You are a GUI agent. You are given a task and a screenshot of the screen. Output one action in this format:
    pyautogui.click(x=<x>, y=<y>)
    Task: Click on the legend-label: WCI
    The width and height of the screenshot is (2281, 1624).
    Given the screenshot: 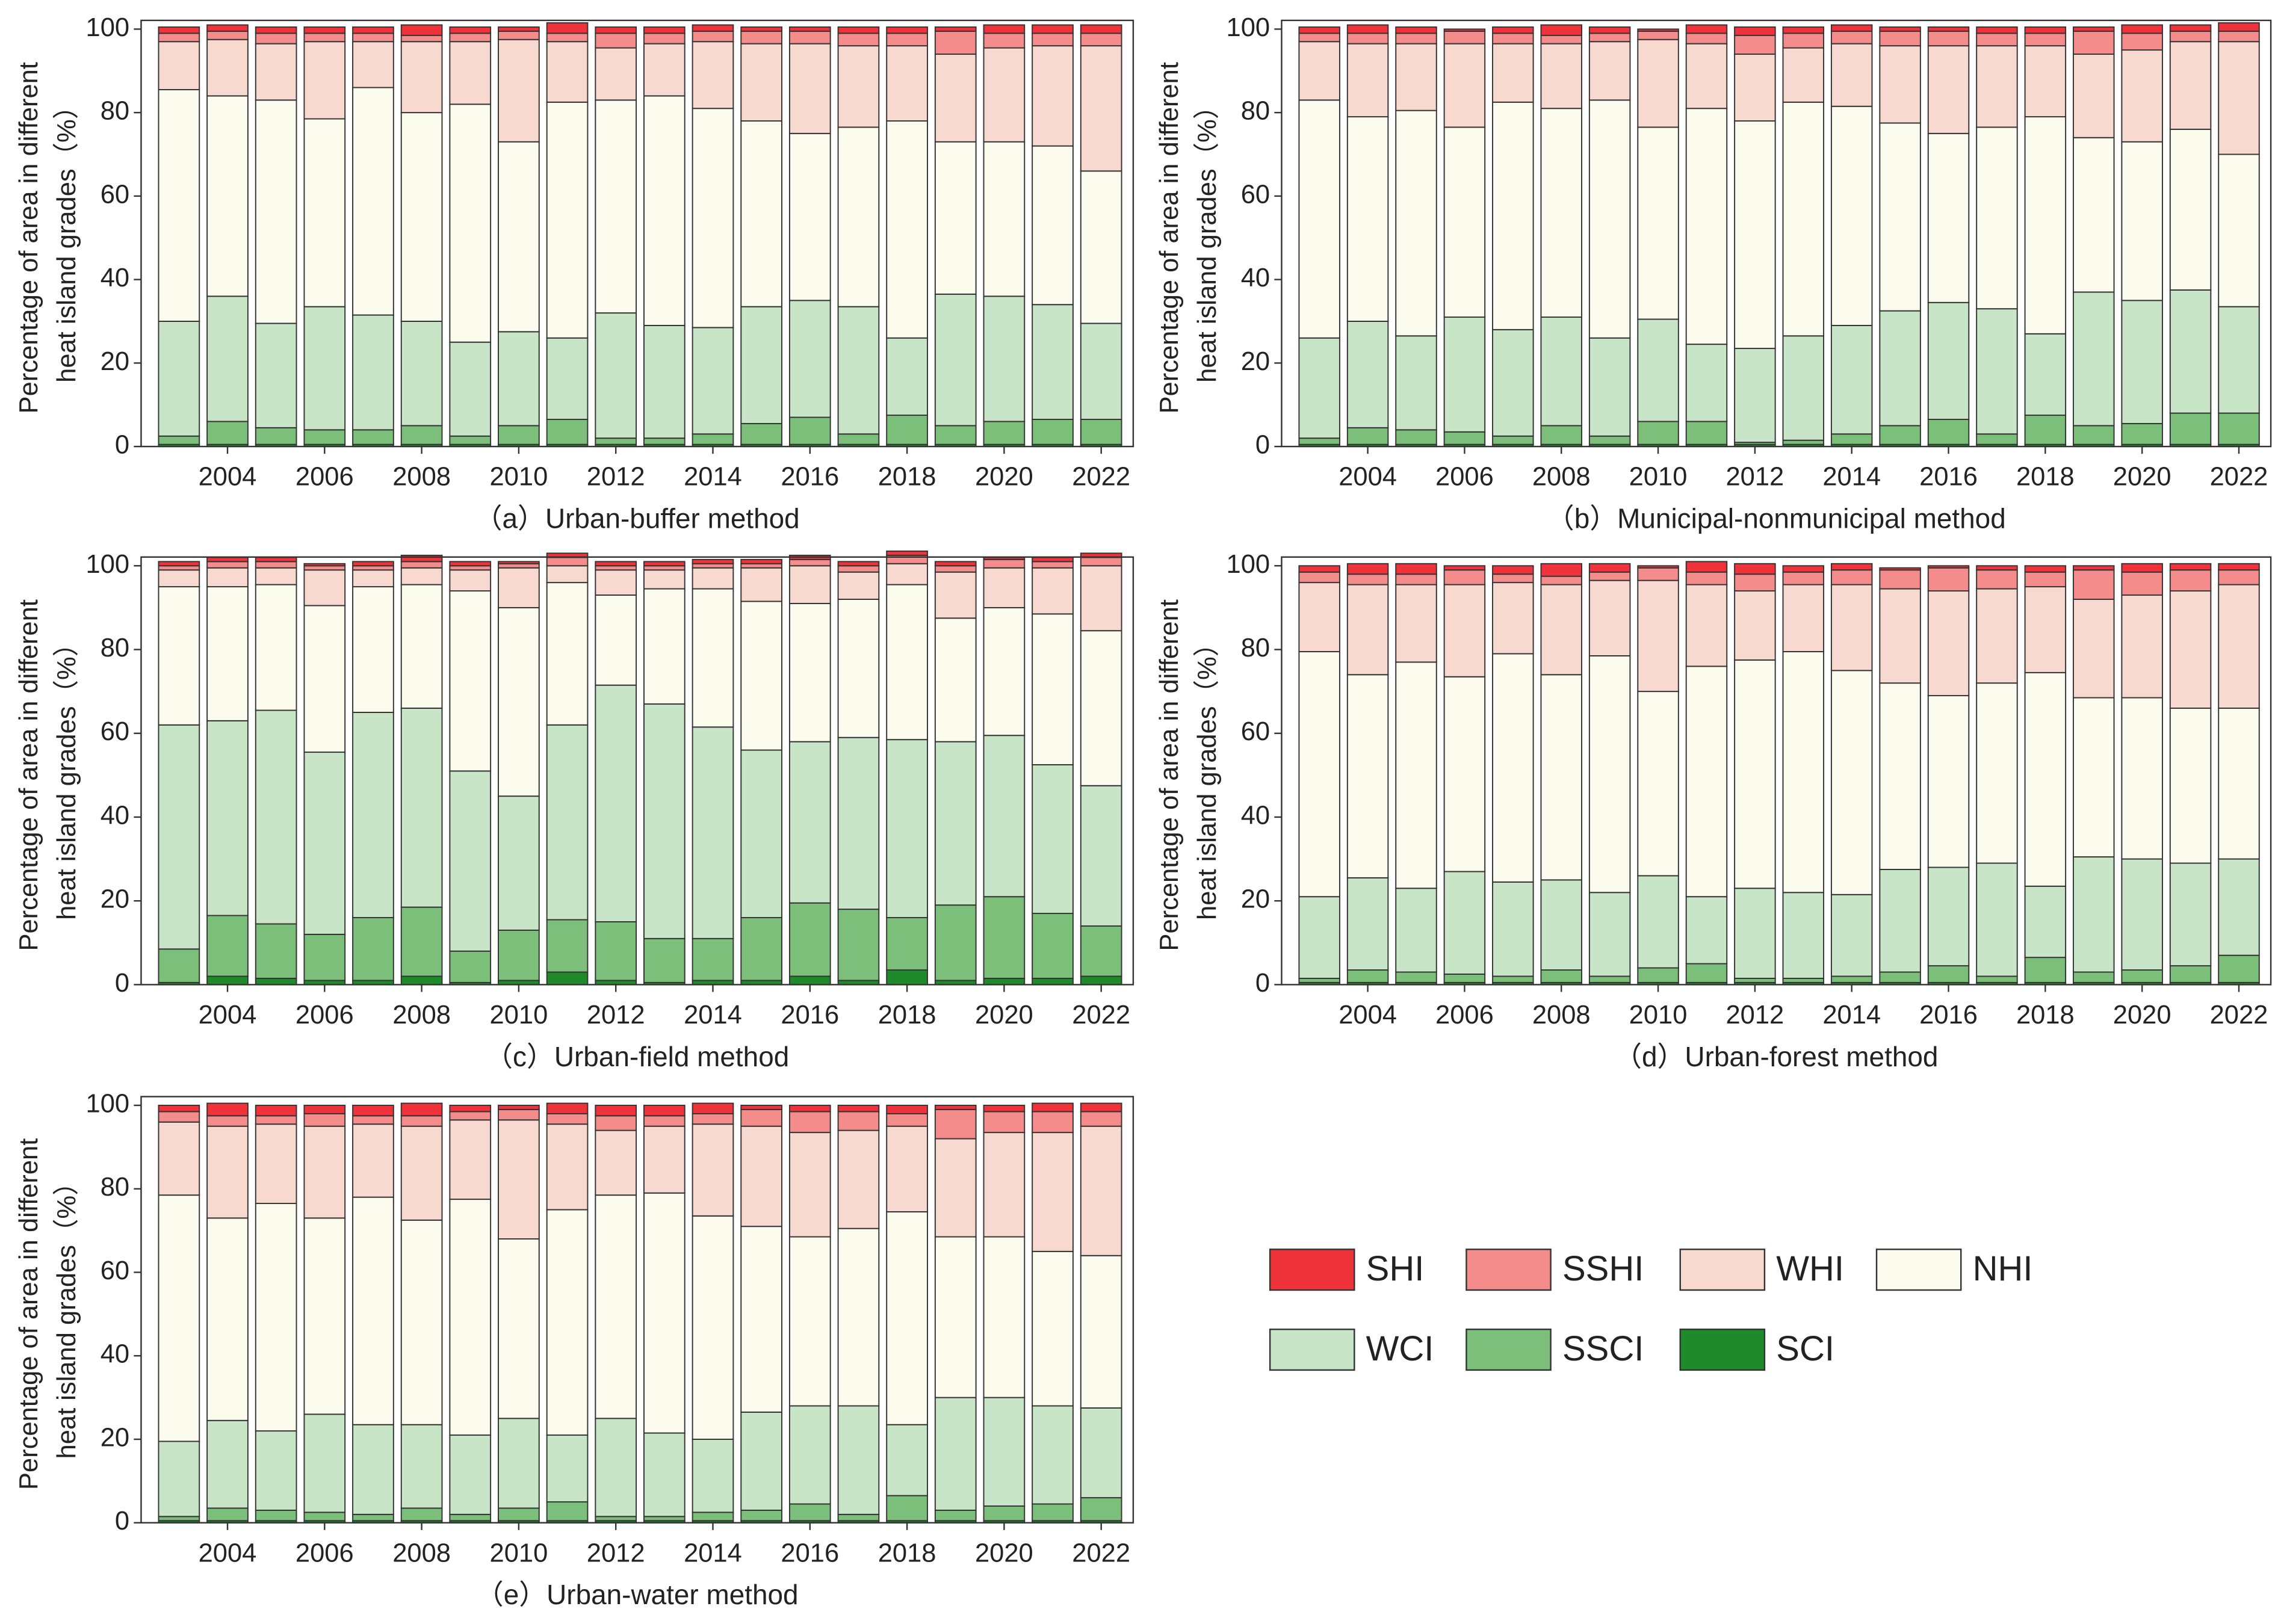 What is the action you would take?
    pyautogui.click(x=1400, y=1348)
    